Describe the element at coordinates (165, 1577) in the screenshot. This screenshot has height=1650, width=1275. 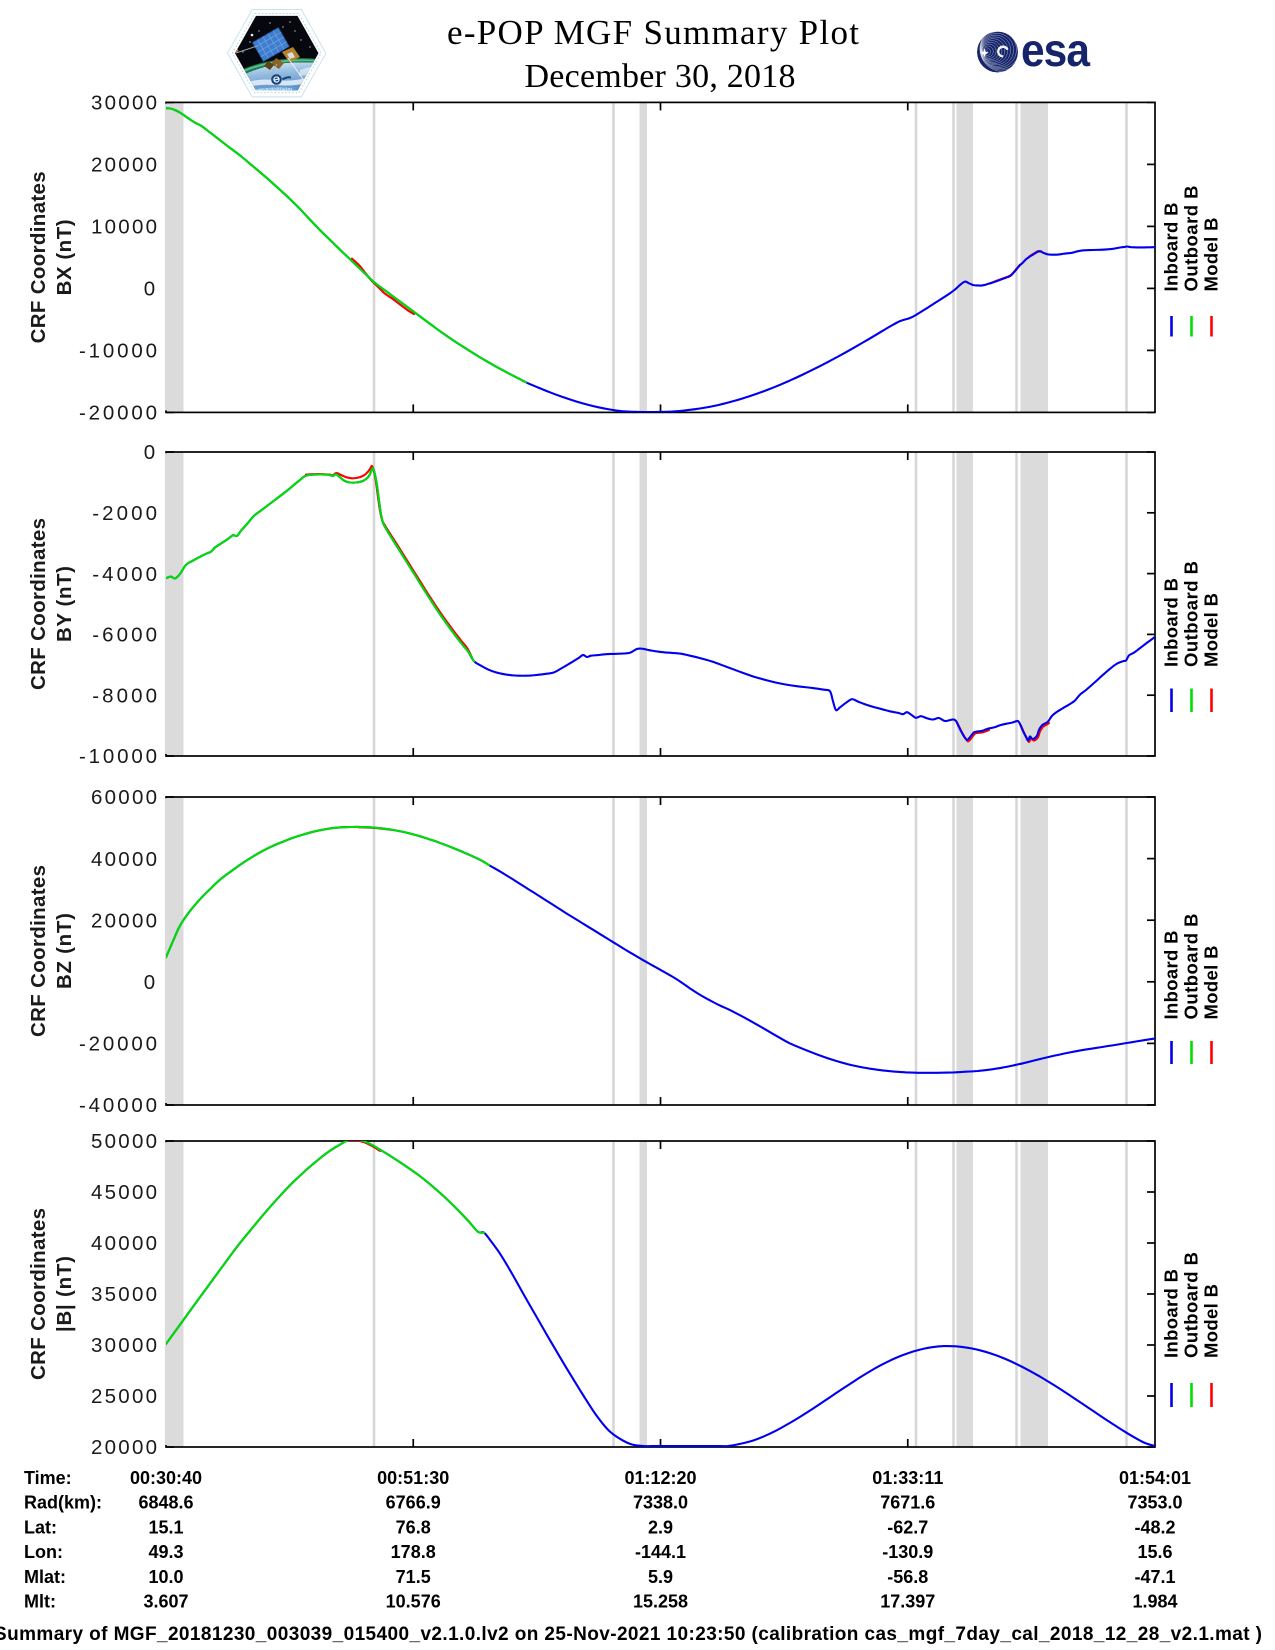
I see `svg-text: 10.0` at that location.